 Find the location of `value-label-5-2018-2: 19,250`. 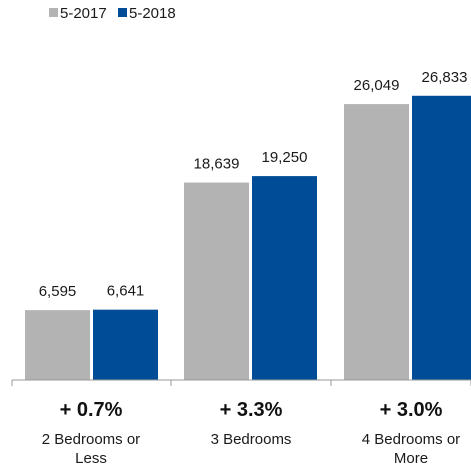

value-label-5-2018-2: 19,250 is located at coordinates (285, 157).